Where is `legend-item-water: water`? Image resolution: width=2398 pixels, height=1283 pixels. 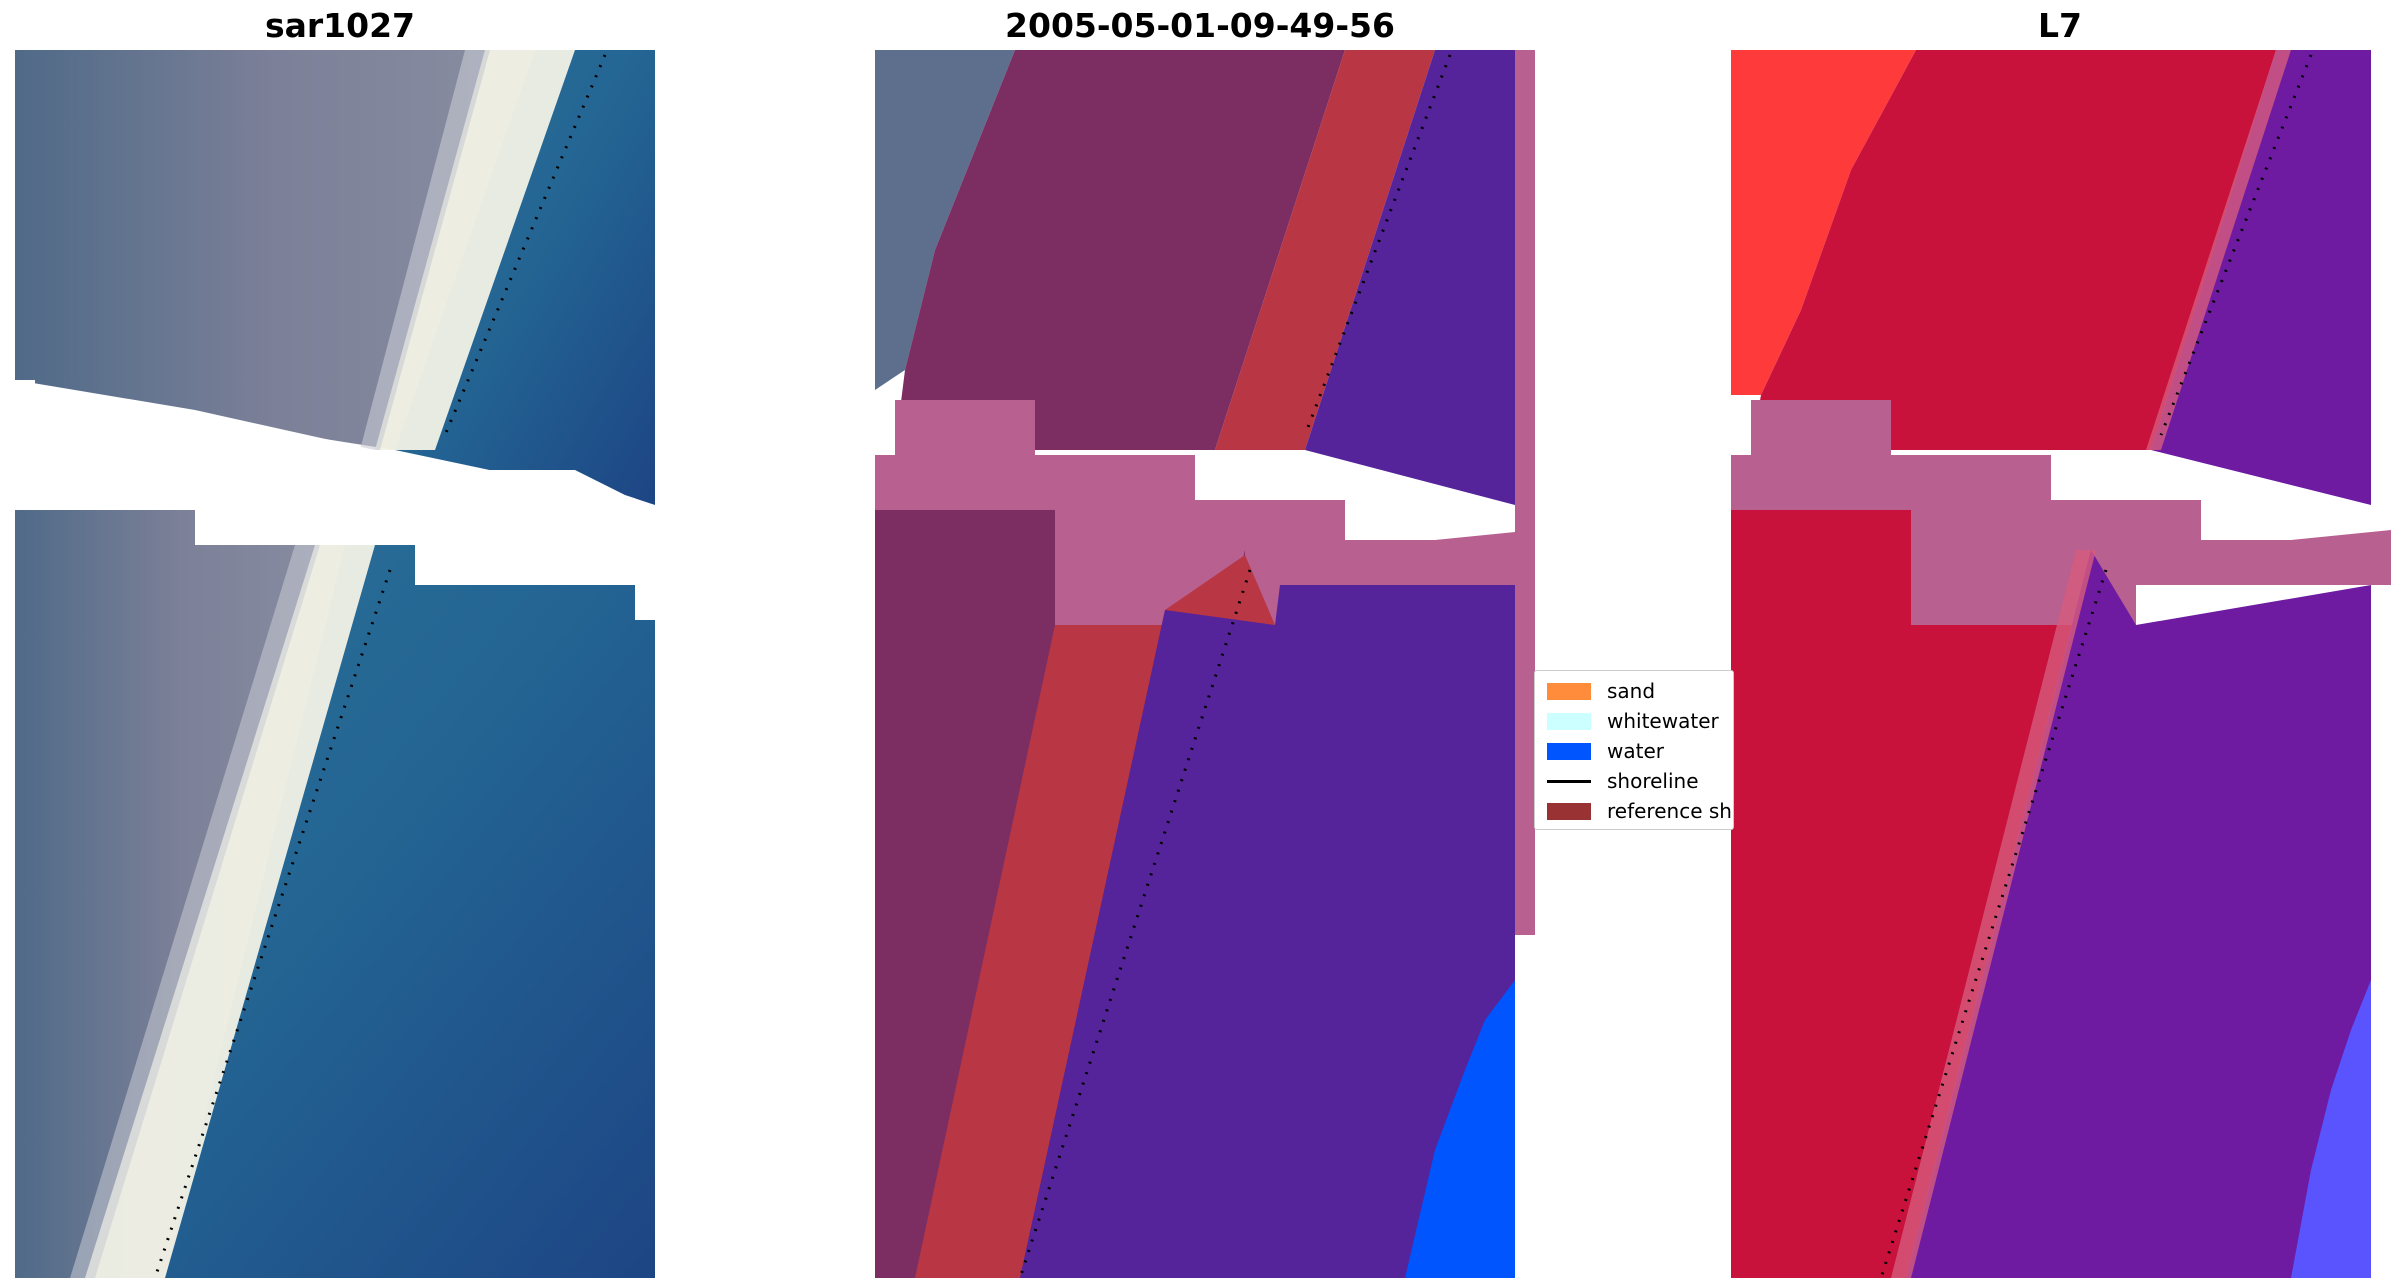
legend-item-water: water is located at coordinates (1605, 751).